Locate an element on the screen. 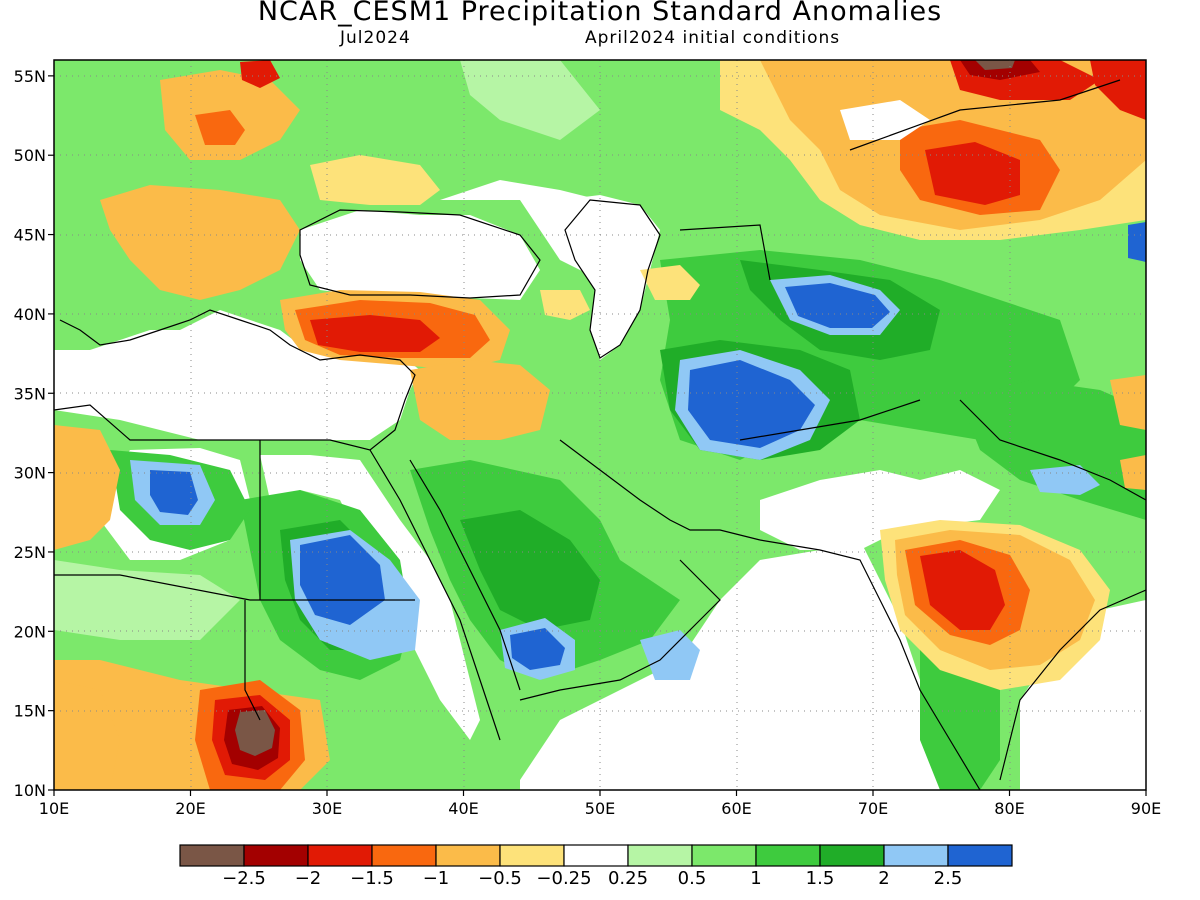 The image size is (1200, 900). egypt-white is located at coordinates (370, 597).